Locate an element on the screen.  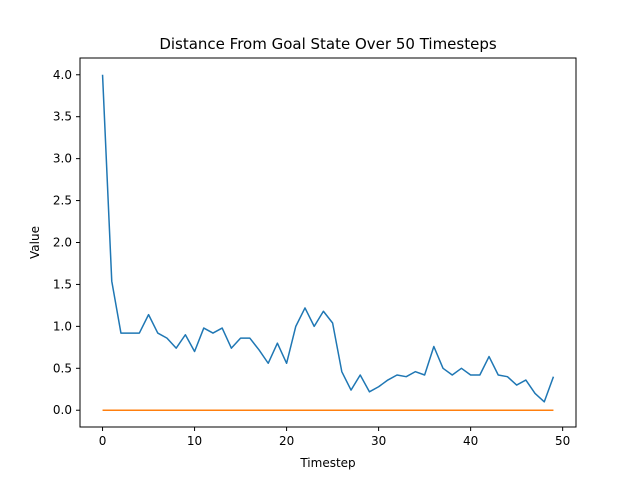
x-axis-label: Timestep is located at coordinates (327, 463).